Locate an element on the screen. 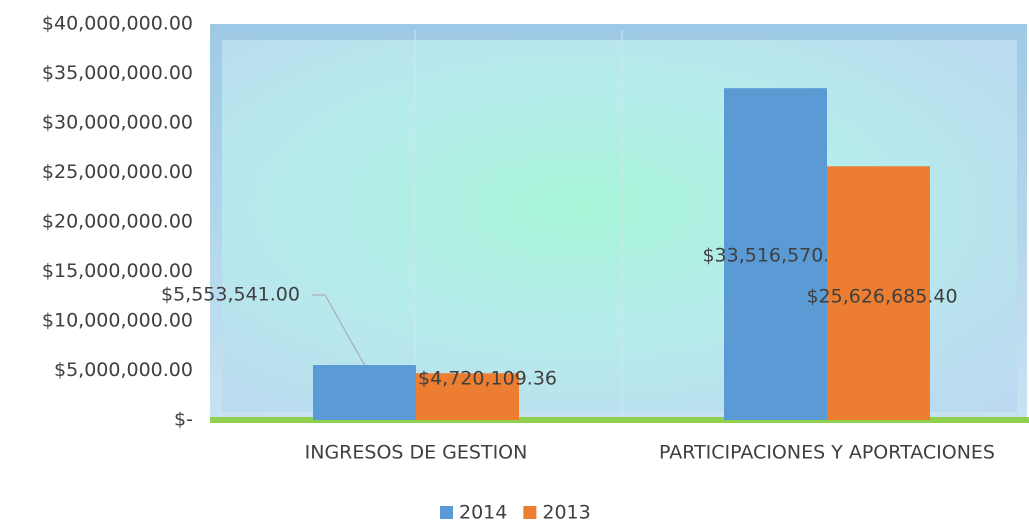 The image size is (1029, 523). value-label: $4,720,109.36 is located at coordinates (487, 379).